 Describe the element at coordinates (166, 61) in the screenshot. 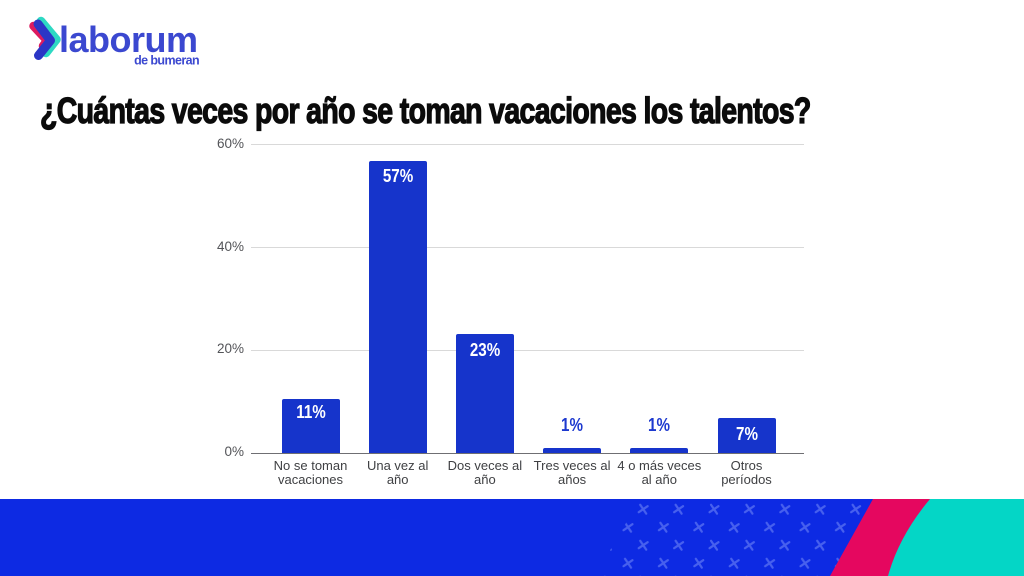

I see `svg-text: de bumeran` at that location.